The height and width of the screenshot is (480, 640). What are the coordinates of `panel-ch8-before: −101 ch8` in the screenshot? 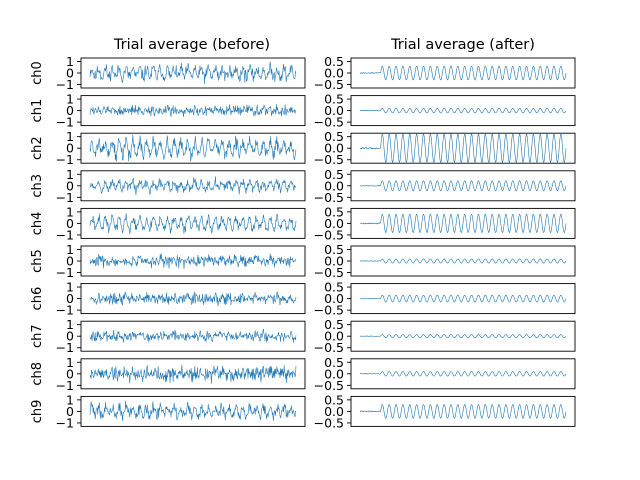 It's located at (168, 374).